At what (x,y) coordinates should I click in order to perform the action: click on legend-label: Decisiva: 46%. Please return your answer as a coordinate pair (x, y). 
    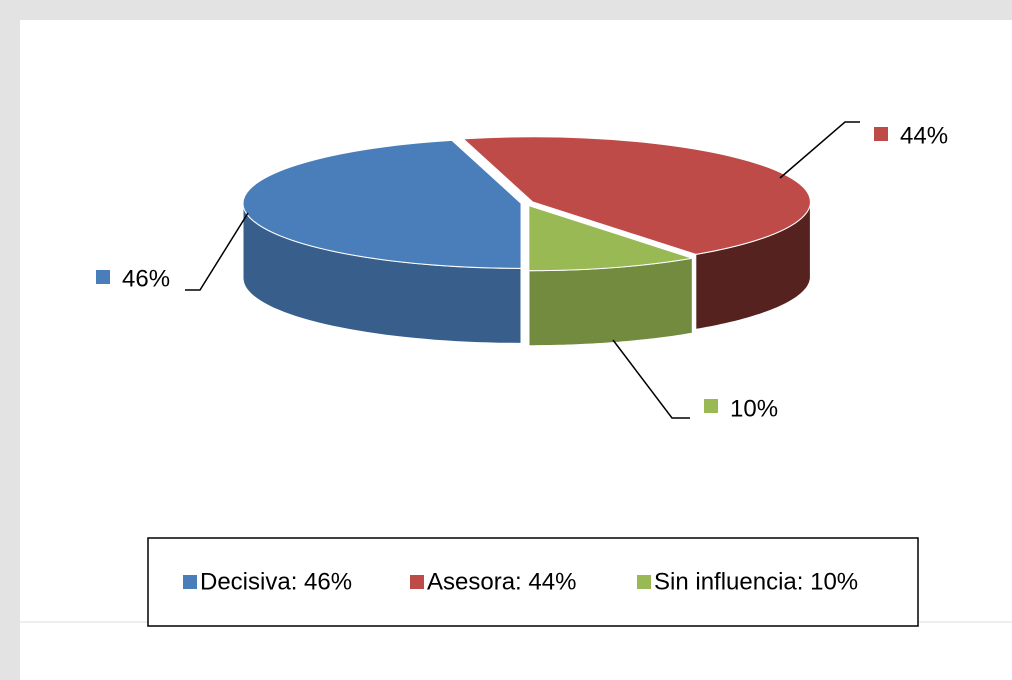
    Looking at the image, I should click on (276, 581).